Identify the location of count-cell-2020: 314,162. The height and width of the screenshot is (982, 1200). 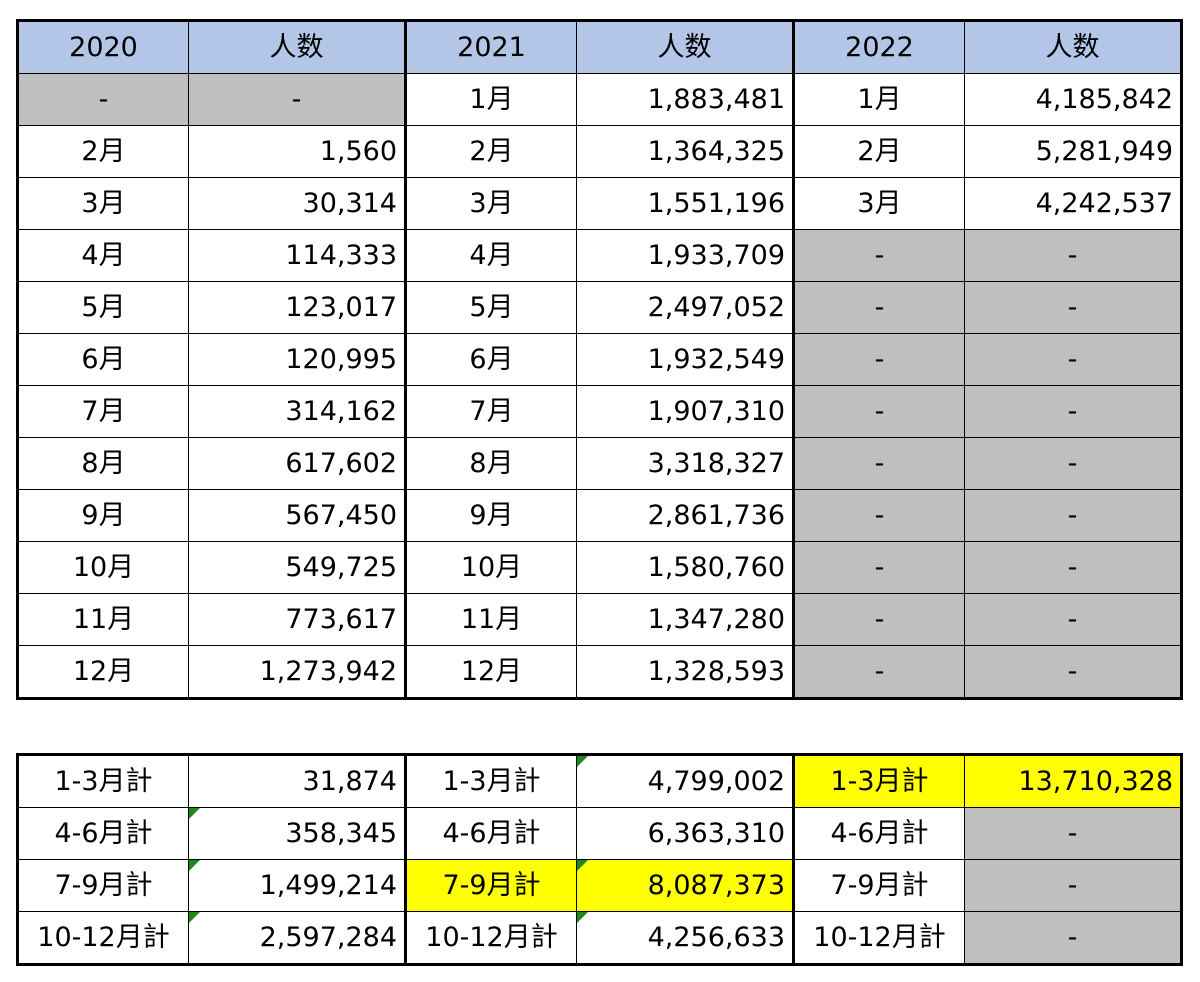
(297, 411).